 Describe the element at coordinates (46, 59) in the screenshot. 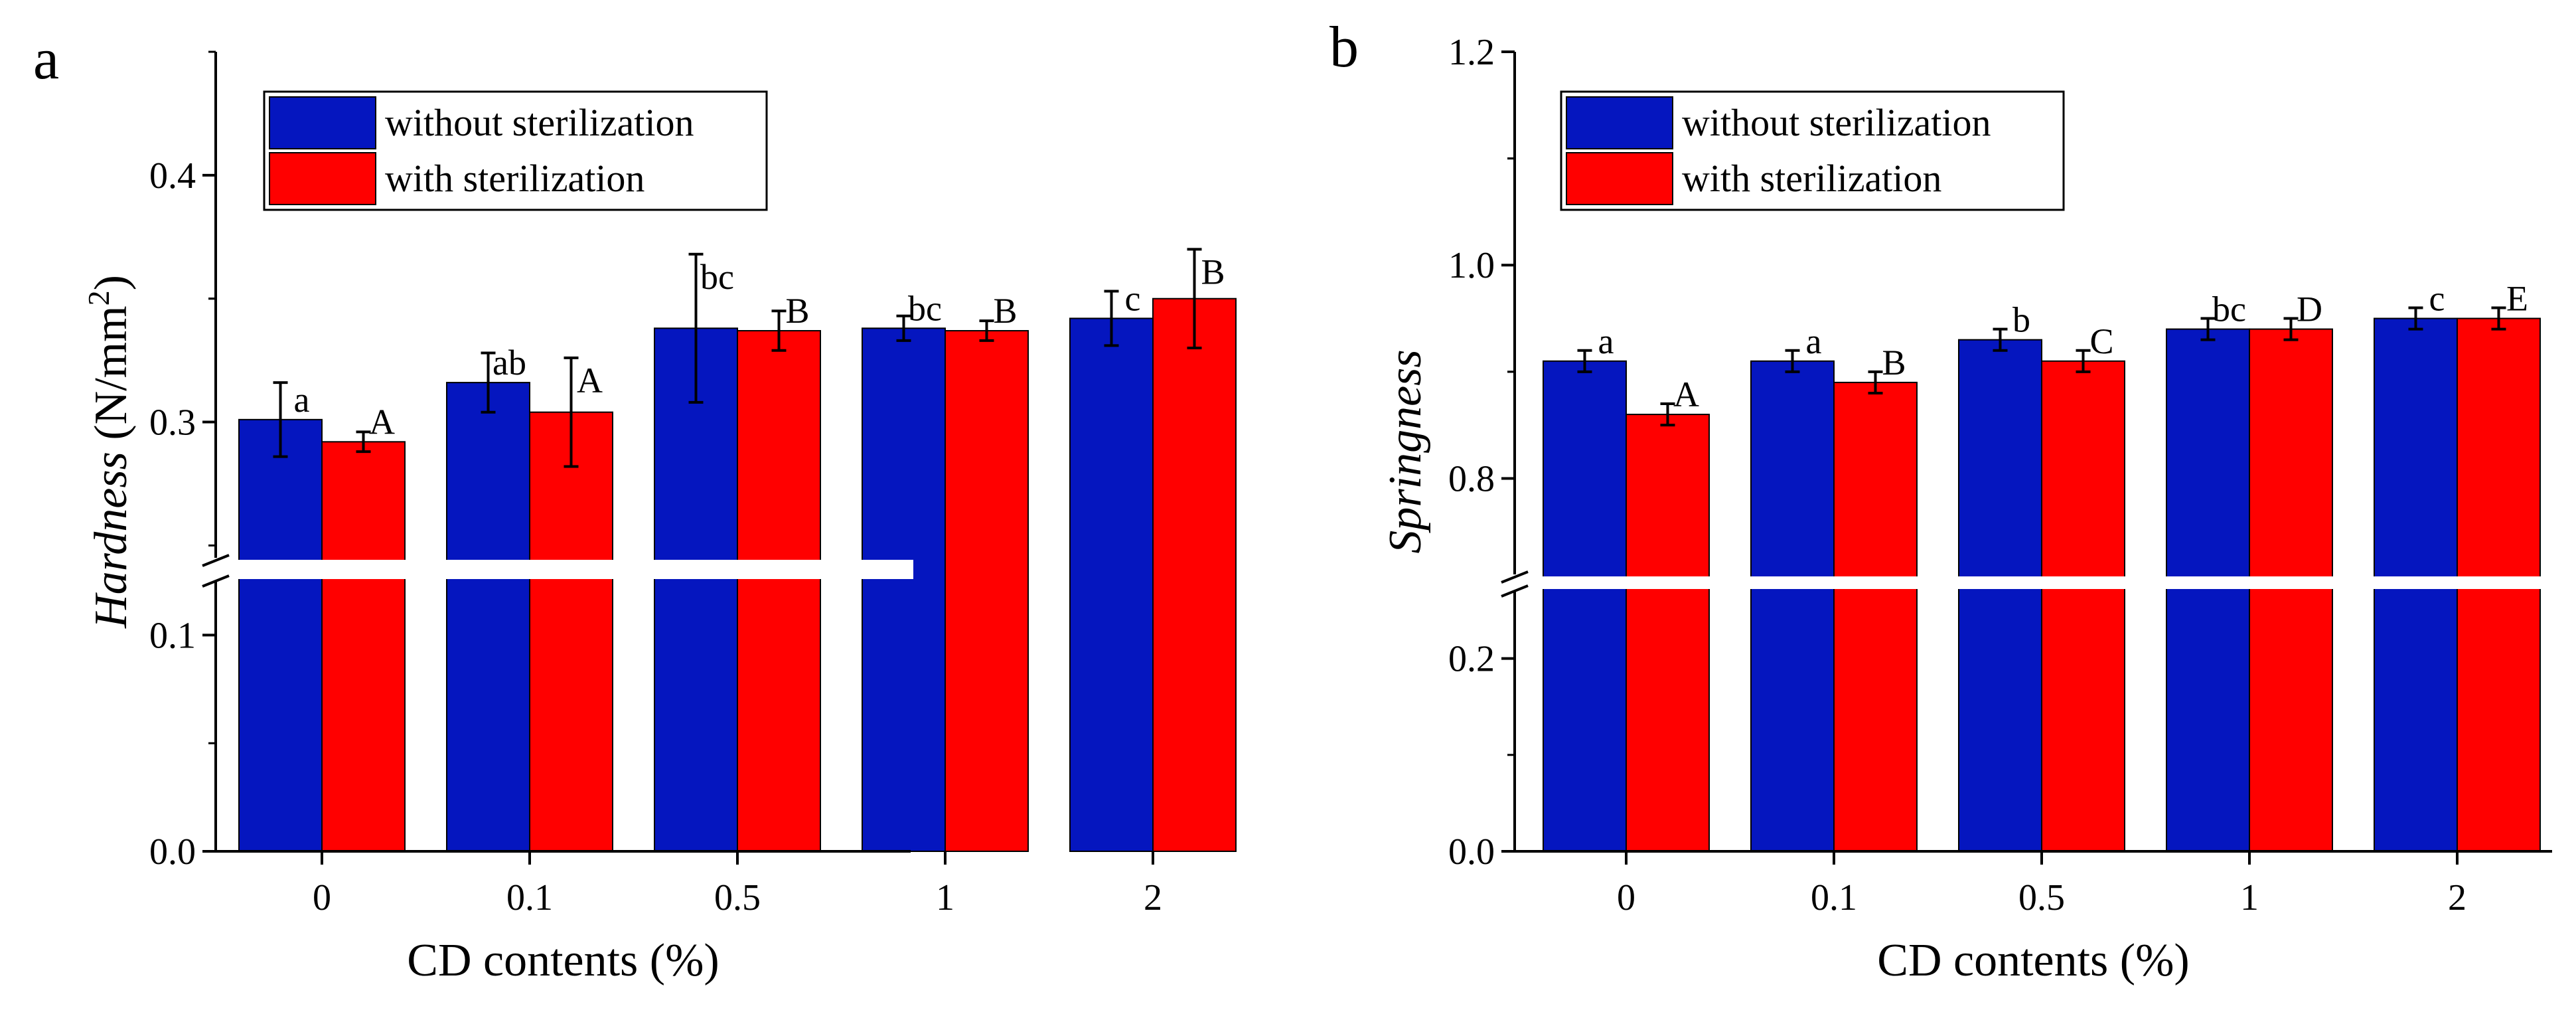

I see `panel-label: a` at that location.